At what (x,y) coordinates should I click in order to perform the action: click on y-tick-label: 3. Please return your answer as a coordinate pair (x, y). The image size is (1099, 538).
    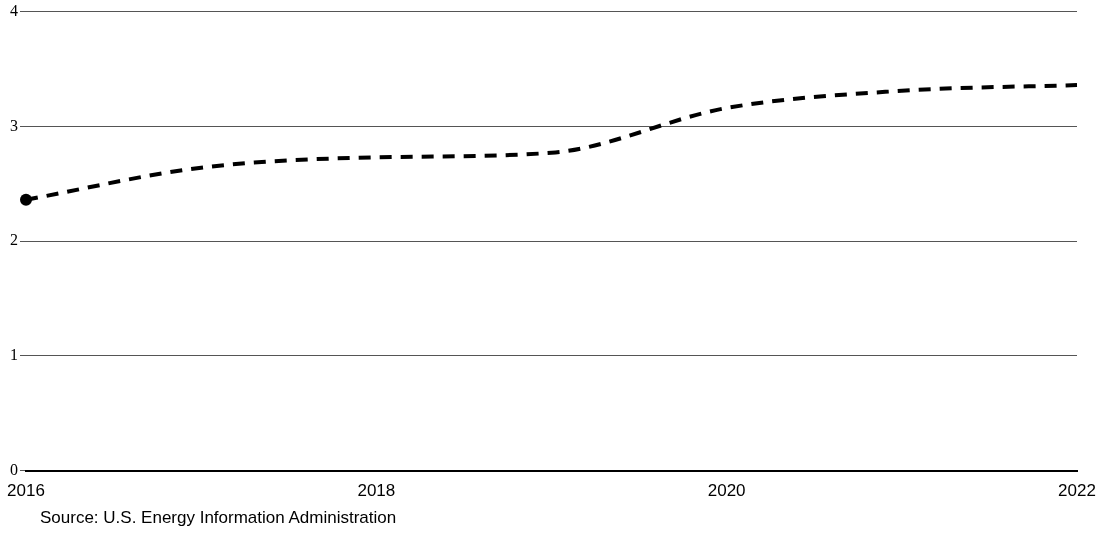
    Looking at the image, I should click on (14, 125).